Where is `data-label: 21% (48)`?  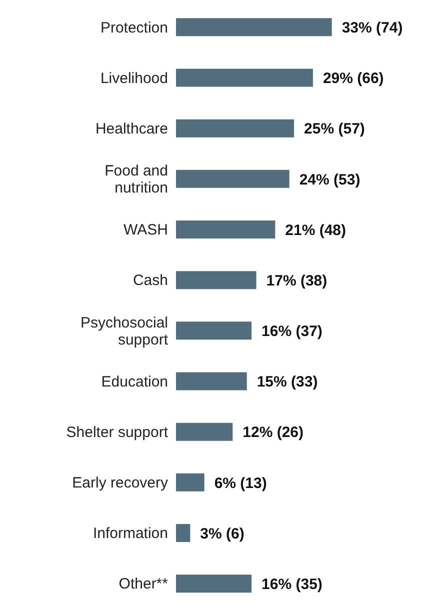
data-label: 21% (48) is located at coordinates (315, 230).